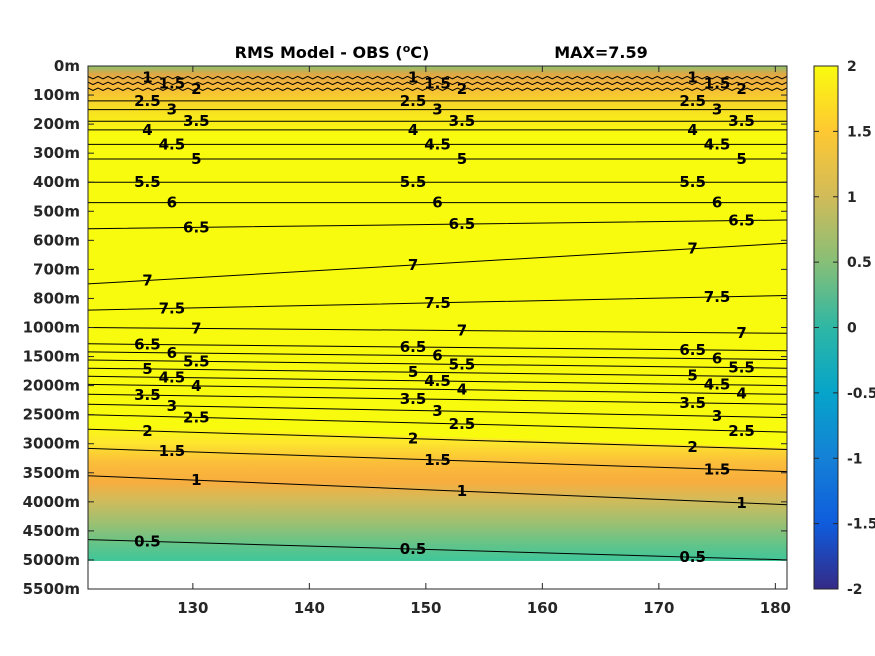 This screenshot has height=656, width=875. What do you see at coordinates (542, 608) in the screenshot?
I see `x-tick-label: 160` at bounding box center [542, 608].